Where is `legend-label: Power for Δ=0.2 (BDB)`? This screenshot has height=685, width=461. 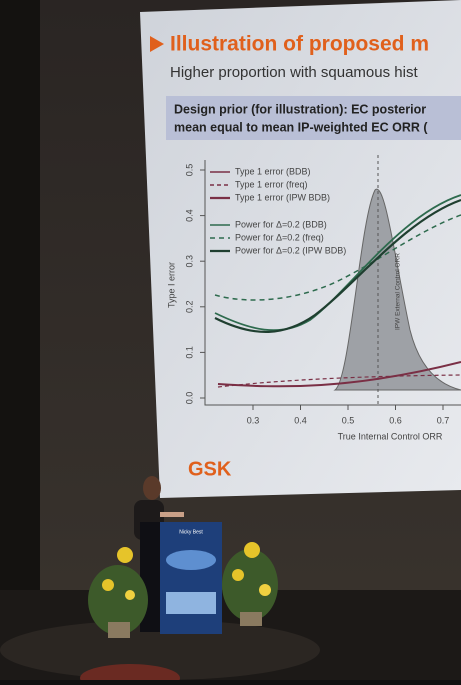 legend-label: Power for Δ=0.2 (BDB) is located at coordinates (281, 224).